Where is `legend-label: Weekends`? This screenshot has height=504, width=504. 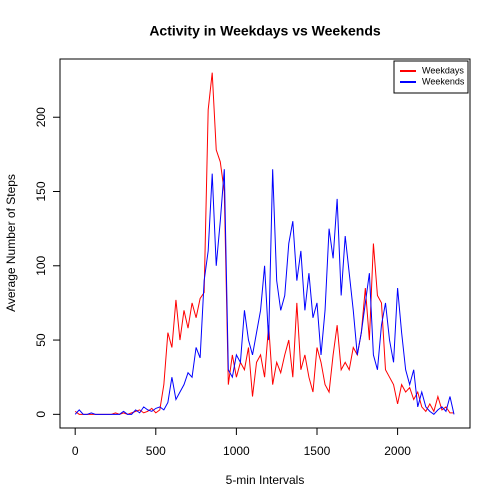
legend-label: Weekends is located at coordinates (443, 81).